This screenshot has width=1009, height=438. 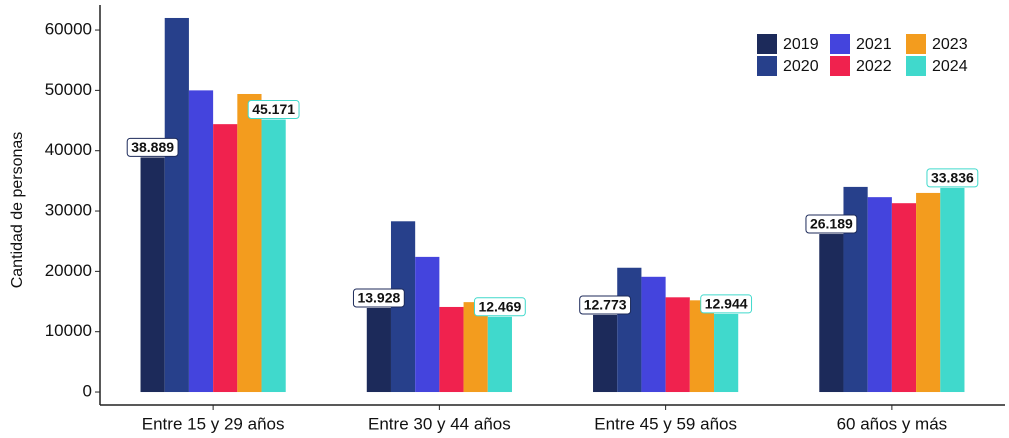 What do you see at coordinates (801, 66) in the screenshot?
I see `legend-label: 2020` at bounding box center [801, 66].